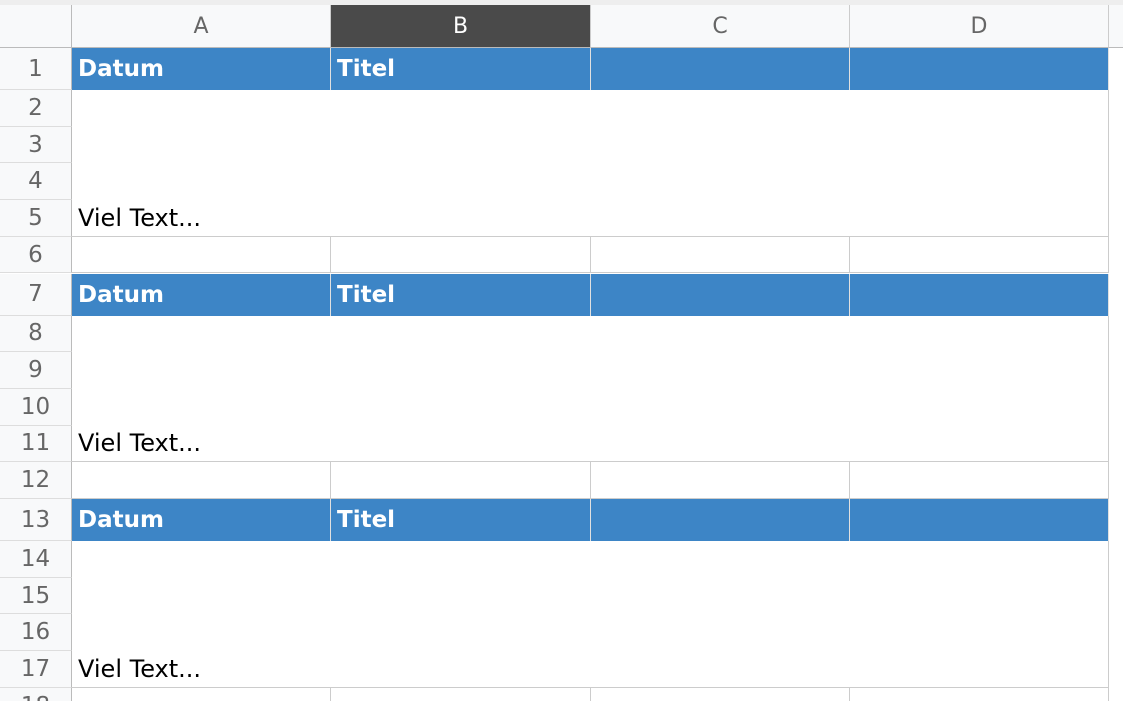  I want to click on row-number: 10, so click(36, 407).